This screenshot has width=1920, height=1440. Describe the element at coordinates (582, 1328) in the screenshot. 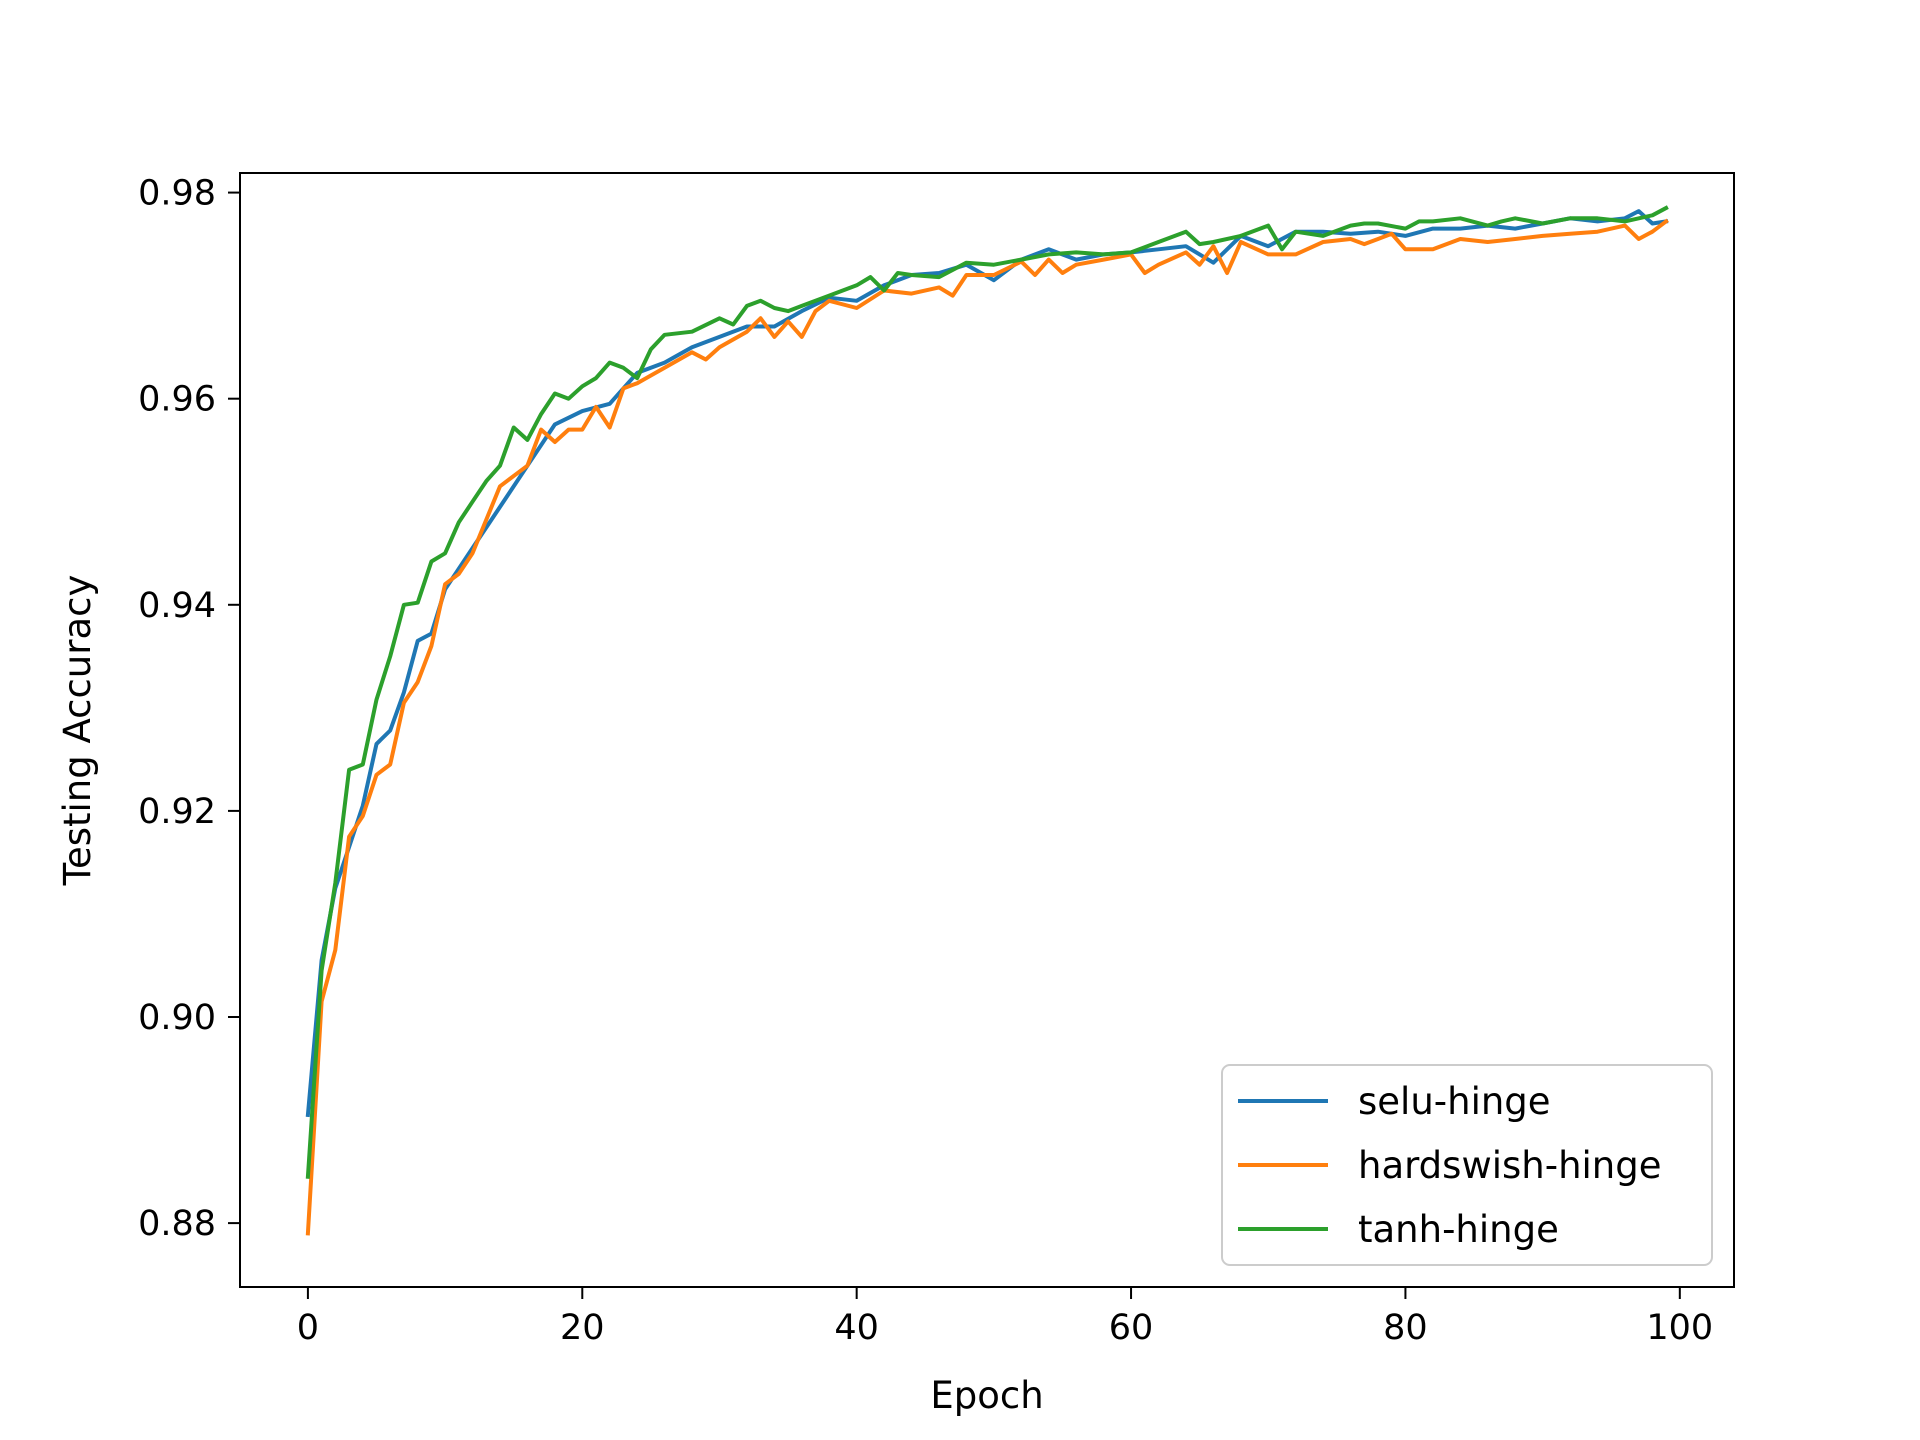

I see `x-tick-label: 20` at that location.